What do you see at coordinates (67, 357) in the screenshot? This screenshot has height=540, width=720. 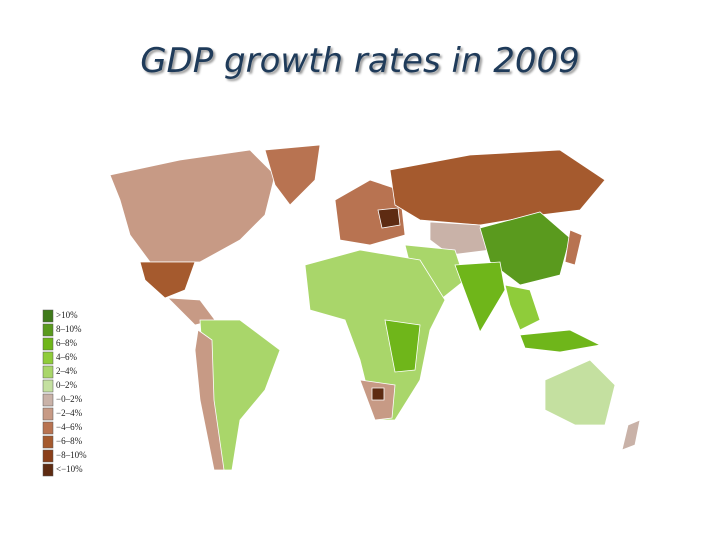 I see `legend-label: 4–6%` at bounding box center [67, 357].